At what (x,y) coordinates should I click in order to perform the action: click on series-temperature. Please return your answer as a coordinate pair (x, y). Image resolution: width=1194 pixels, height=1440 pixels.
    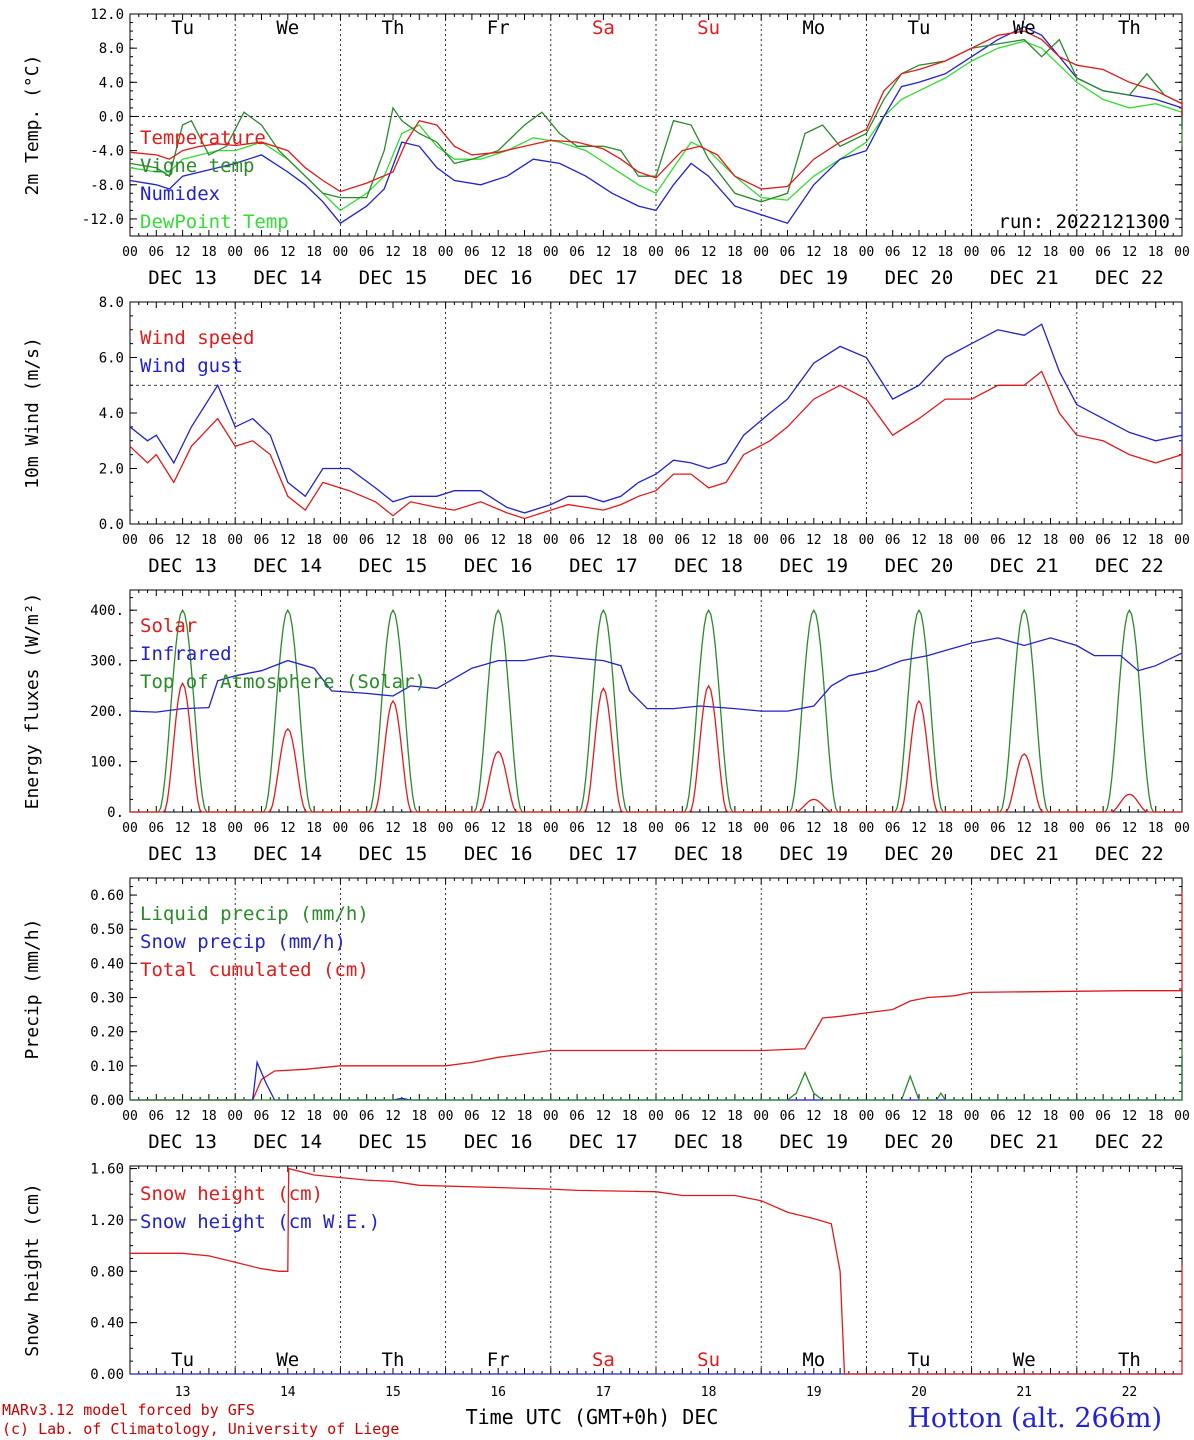
    Looking at the image, I should click on (656, 111).